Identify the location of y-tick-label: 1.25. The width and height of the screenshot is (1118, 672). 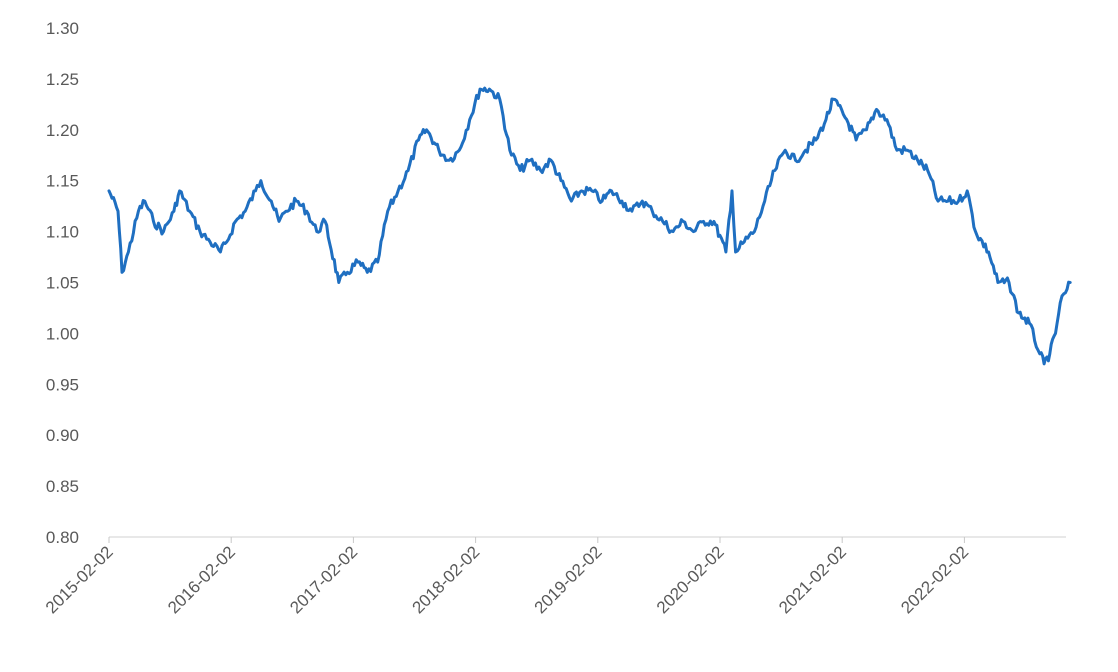
(62, 79).